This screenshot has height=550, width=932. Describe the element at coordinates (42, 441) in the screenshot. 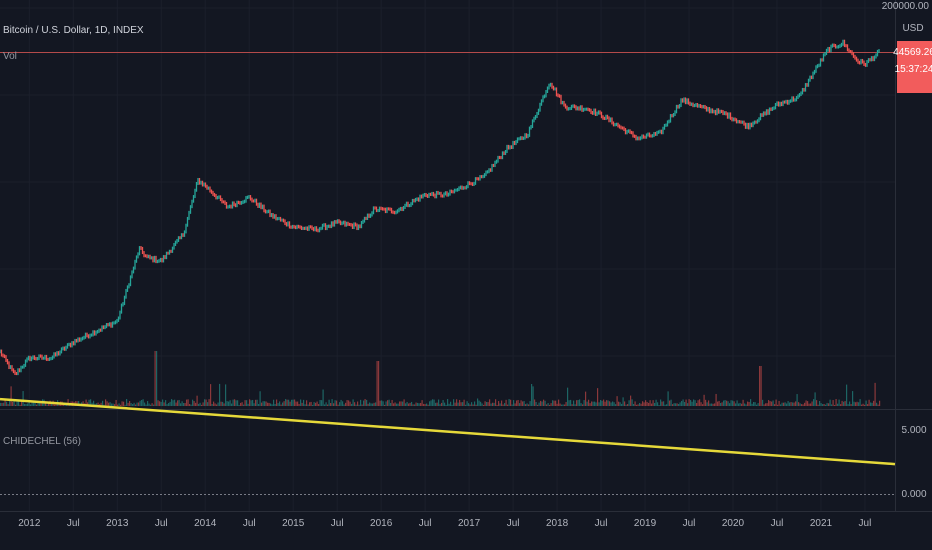

I see `indicator-legend: CHIDECHEL (56)` at that location.